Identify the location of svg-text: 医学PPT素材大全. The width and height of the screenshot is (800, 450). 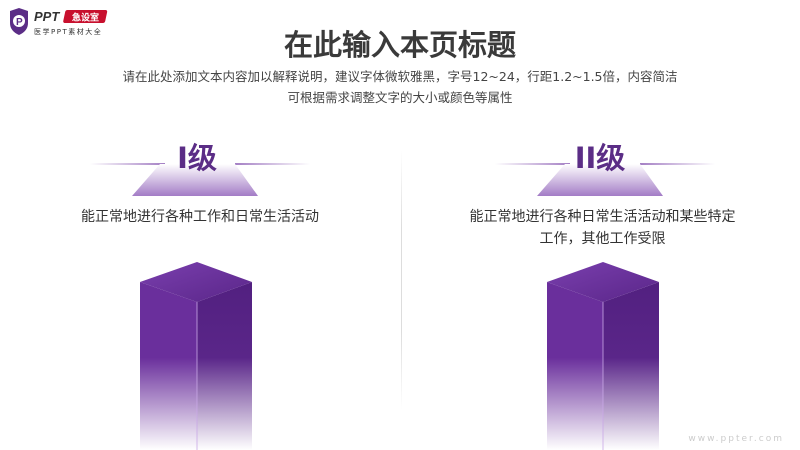
(68, 31).